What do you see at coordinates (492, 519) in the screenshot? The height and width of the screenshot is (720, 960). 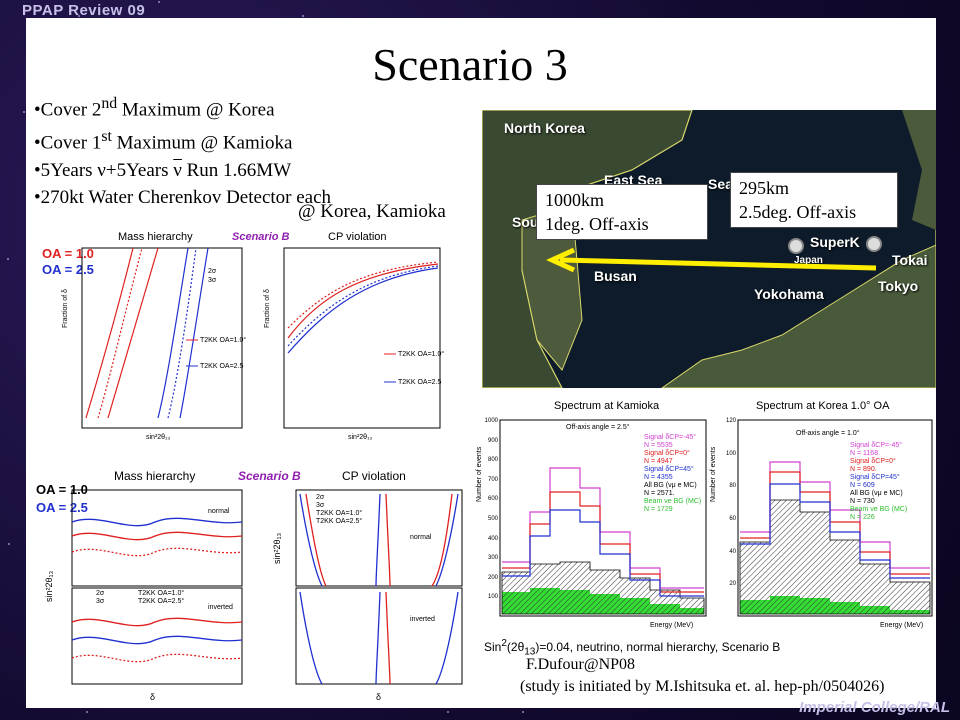 I see `y-tick-label: 500` at bounding box center [492, 519].